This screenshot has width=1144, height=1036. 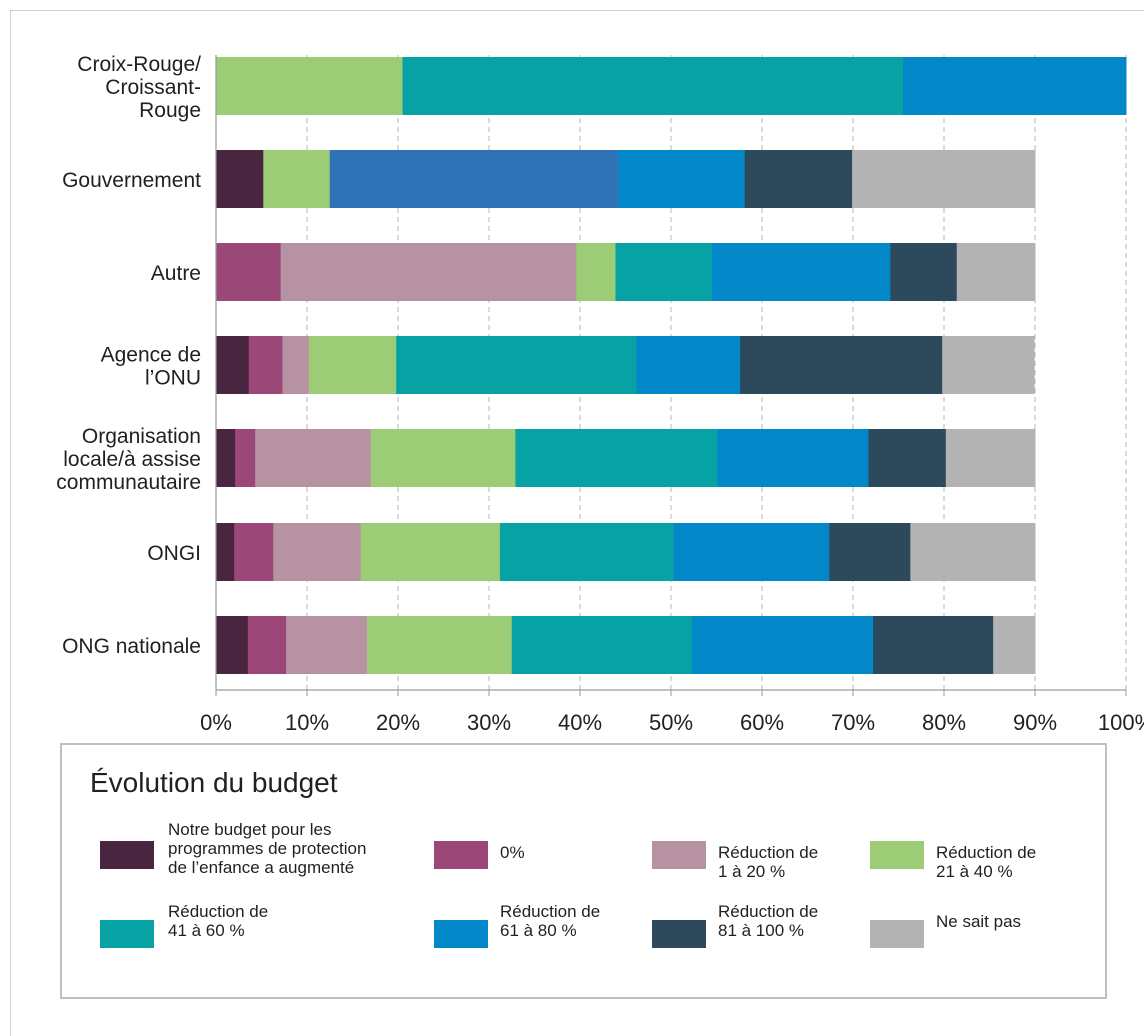 I want to click on legend-label: Réduction de 1 à 20 %, so click(x=768, y=862).